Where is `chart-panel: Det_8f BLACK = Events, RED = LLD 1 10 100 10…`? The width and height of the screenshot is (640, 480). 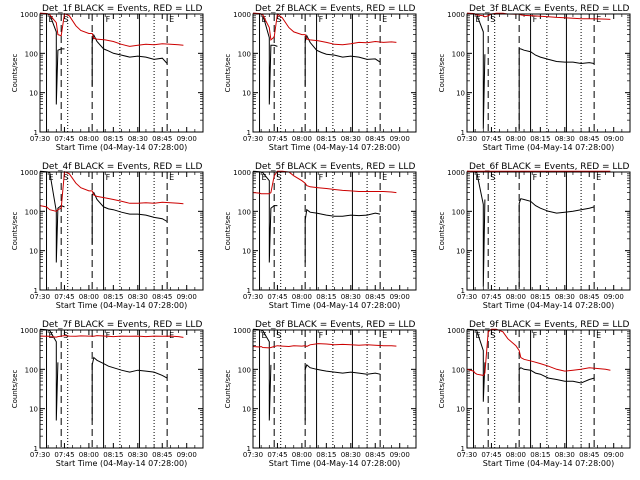
chart-panel: Det_8f BLACK = Events, RED = LLD 1 10 100 10… is located at coordinates (320, 394).